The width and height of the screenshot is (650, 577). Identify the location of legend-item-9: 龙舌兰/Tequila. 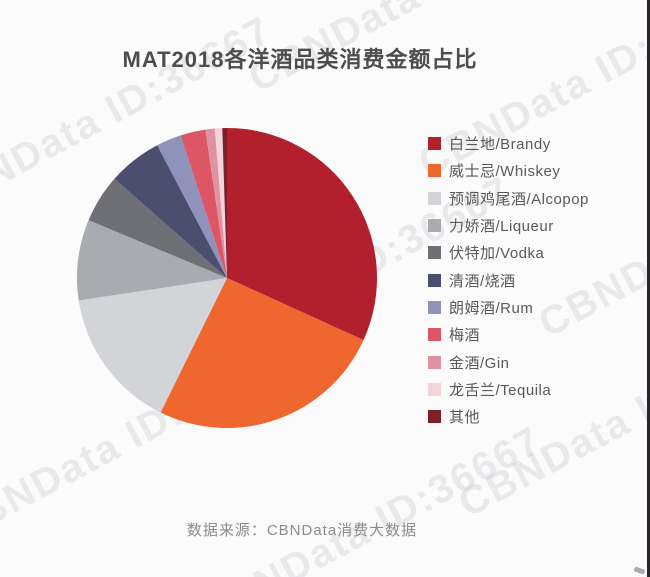
(508, 389).